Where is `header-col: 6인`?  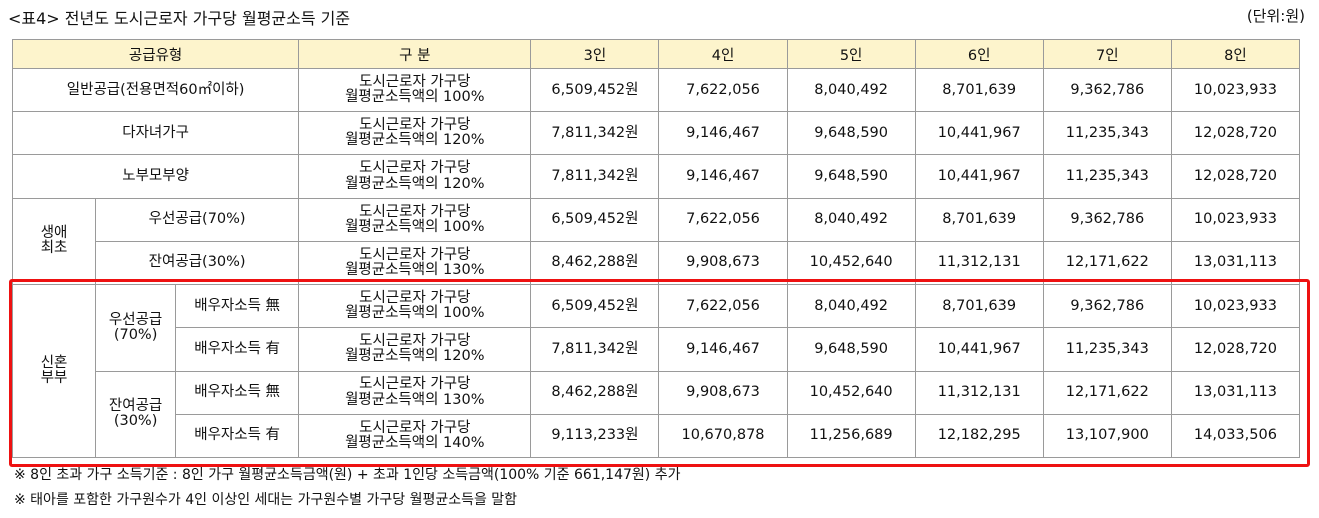 header-col: 6인 is located at coordinates (979, 54).